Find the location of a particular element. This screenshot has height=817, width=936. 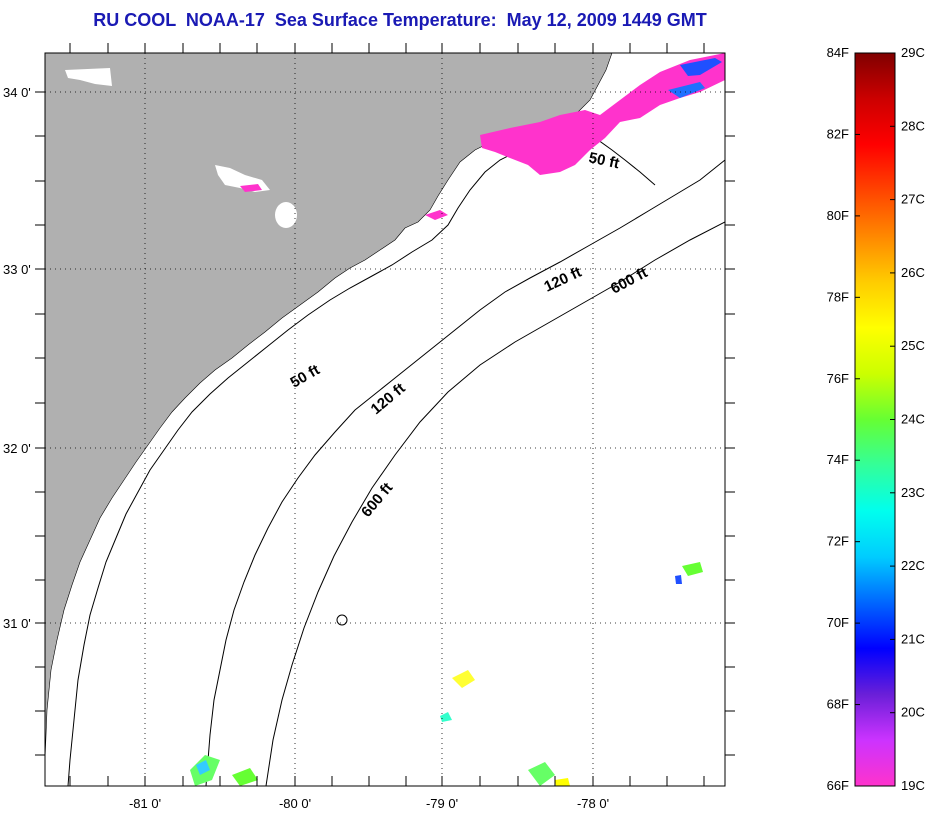

colorbar-f-label: 80F is located at coordinates (838, 215).